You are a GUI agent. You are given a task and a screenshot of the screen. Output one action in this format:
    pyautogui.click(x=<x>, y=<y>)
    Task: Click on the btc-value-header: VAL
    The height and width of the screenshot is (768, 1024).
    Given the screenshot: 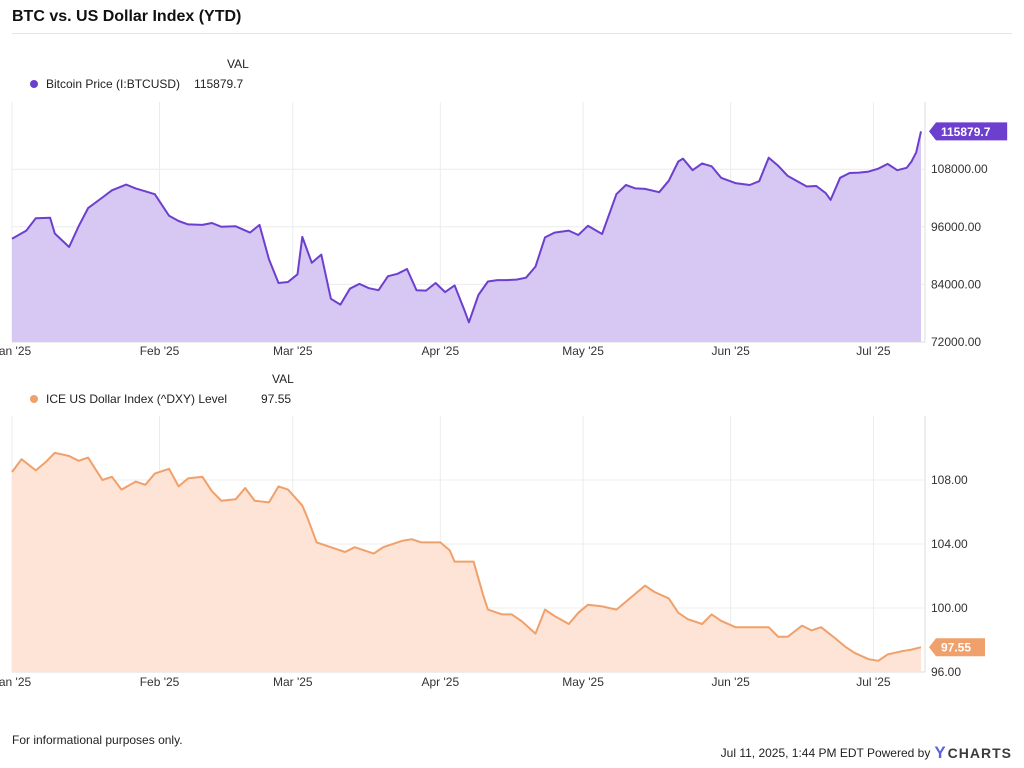 What is the action you would take?
    pyautogui.click(x=238, y=64)
    